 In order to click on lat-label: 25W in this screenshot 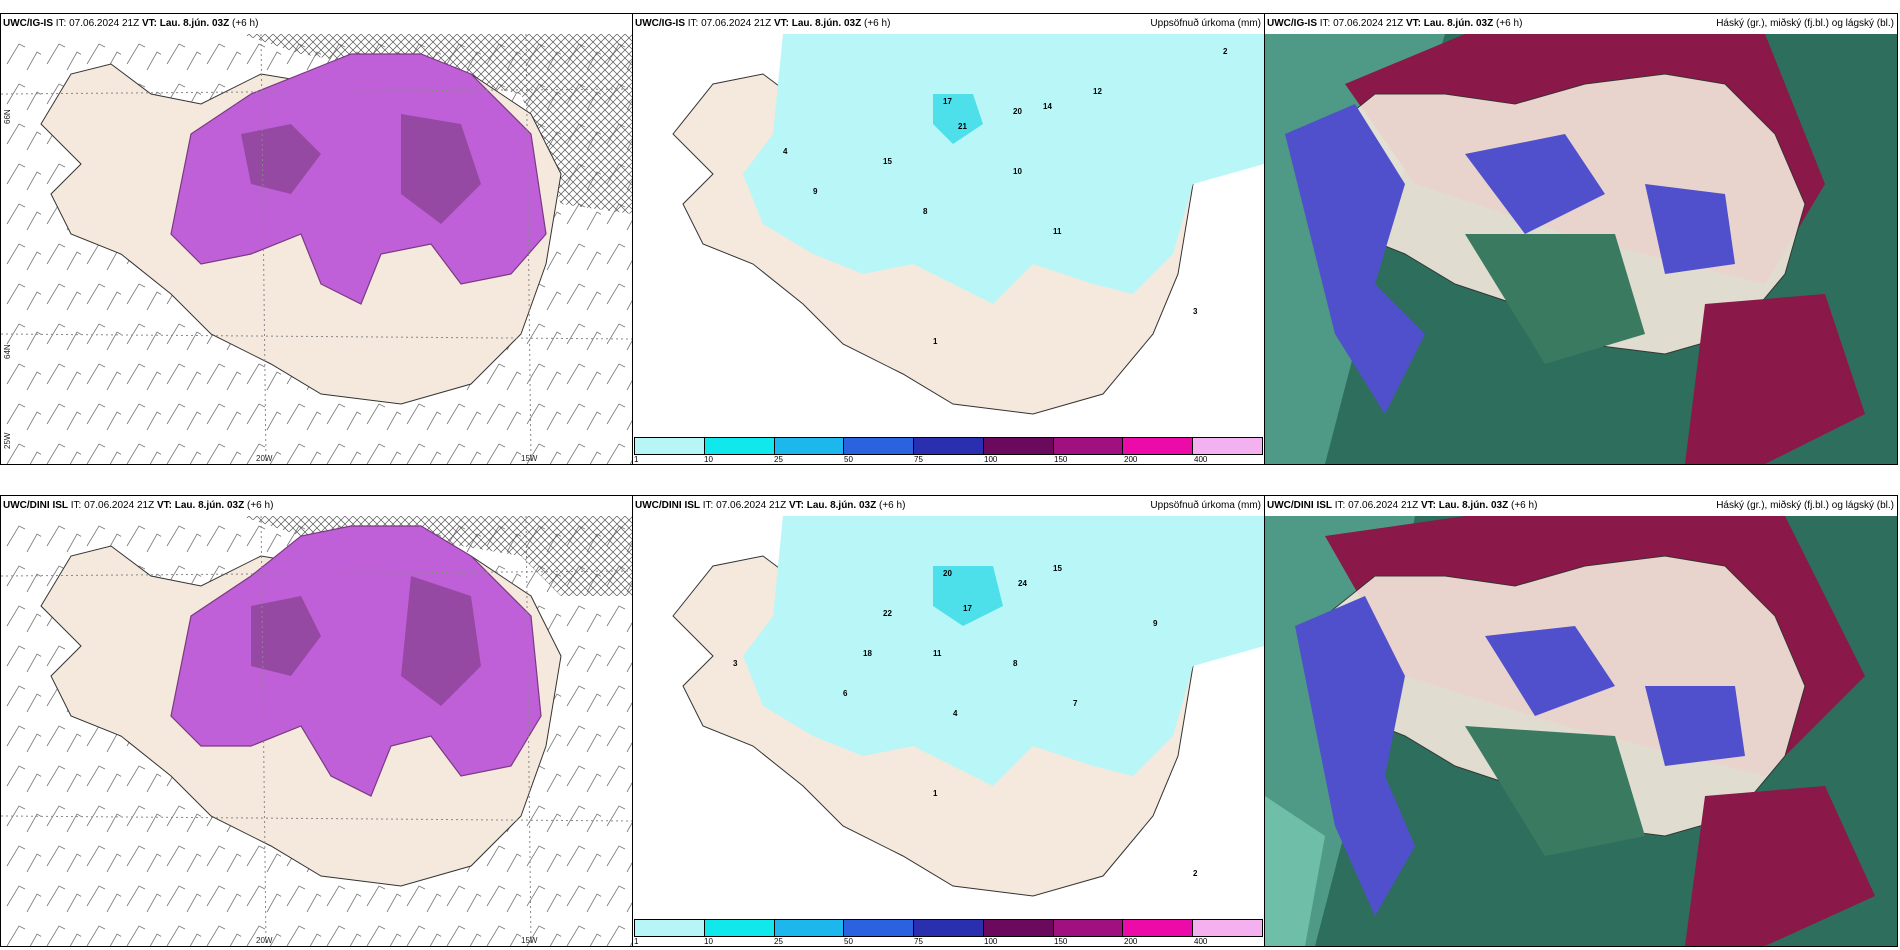, I will do `click(7, 440)`.